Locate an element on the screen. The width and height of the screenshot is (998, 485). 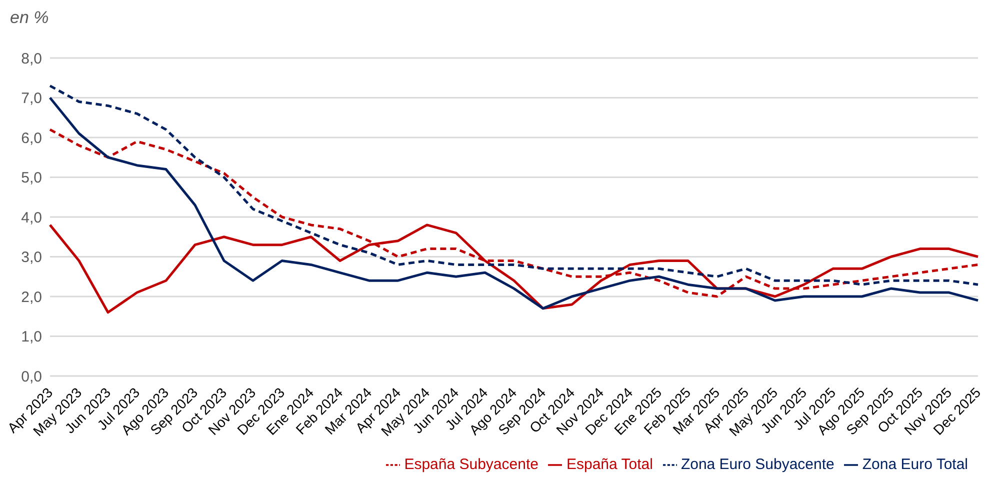
y-tick-label: 6,0 is located at coordinates (31, 138).